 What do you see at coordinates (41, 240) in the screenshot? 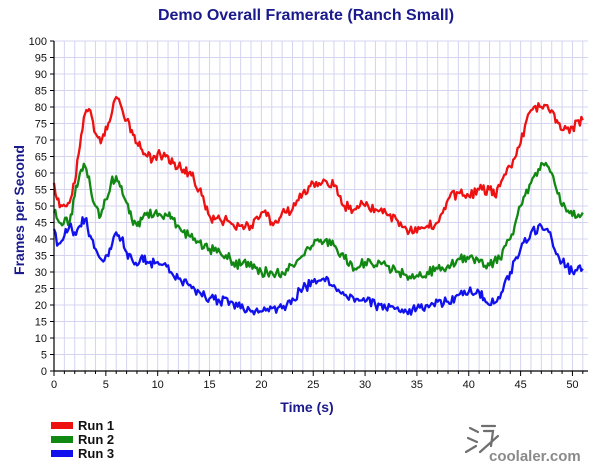
I see `y-tick-label: 40` at bounding box center [41, 240].